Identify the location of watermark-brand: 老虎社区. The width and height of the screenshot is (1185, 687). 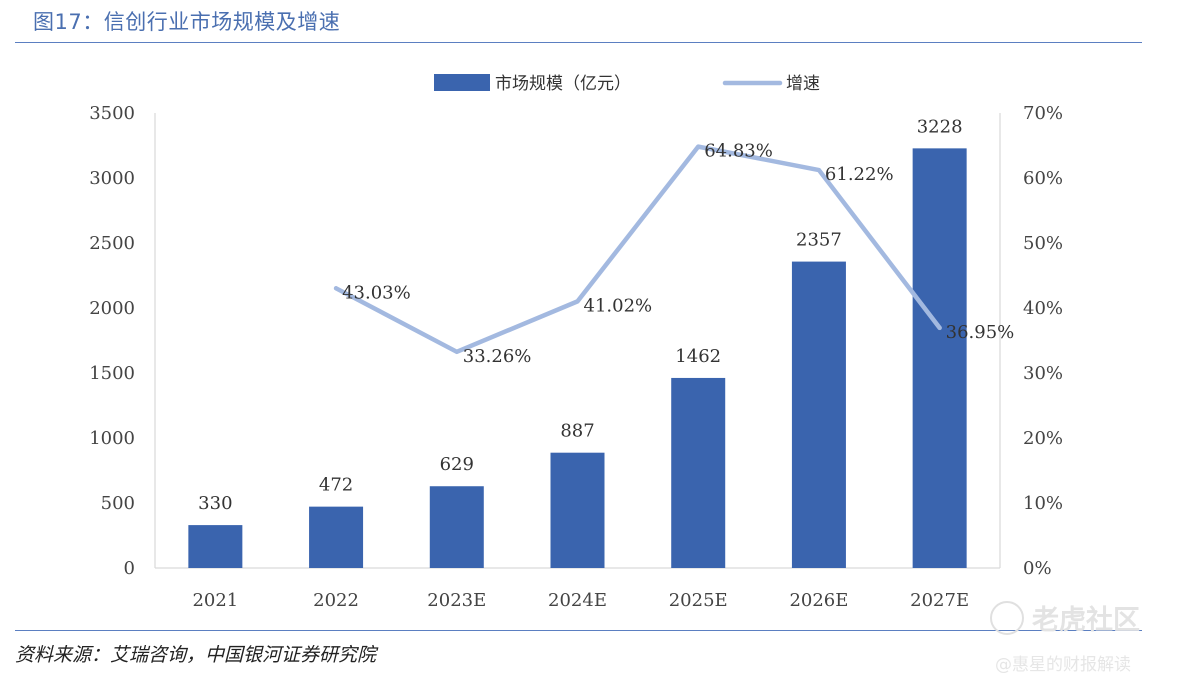
(1065, 617).